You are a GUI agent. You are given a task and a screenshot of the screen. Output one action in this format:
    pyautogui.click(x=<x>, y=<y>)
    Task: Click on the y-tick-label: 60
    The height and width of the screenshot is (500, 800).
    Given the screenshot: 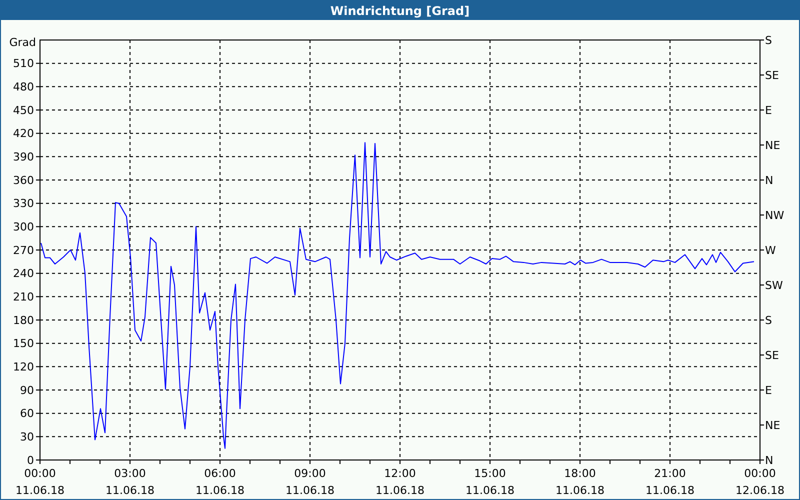 What is the action you would take?
    pyautogui.click(x=27, y=413)
    